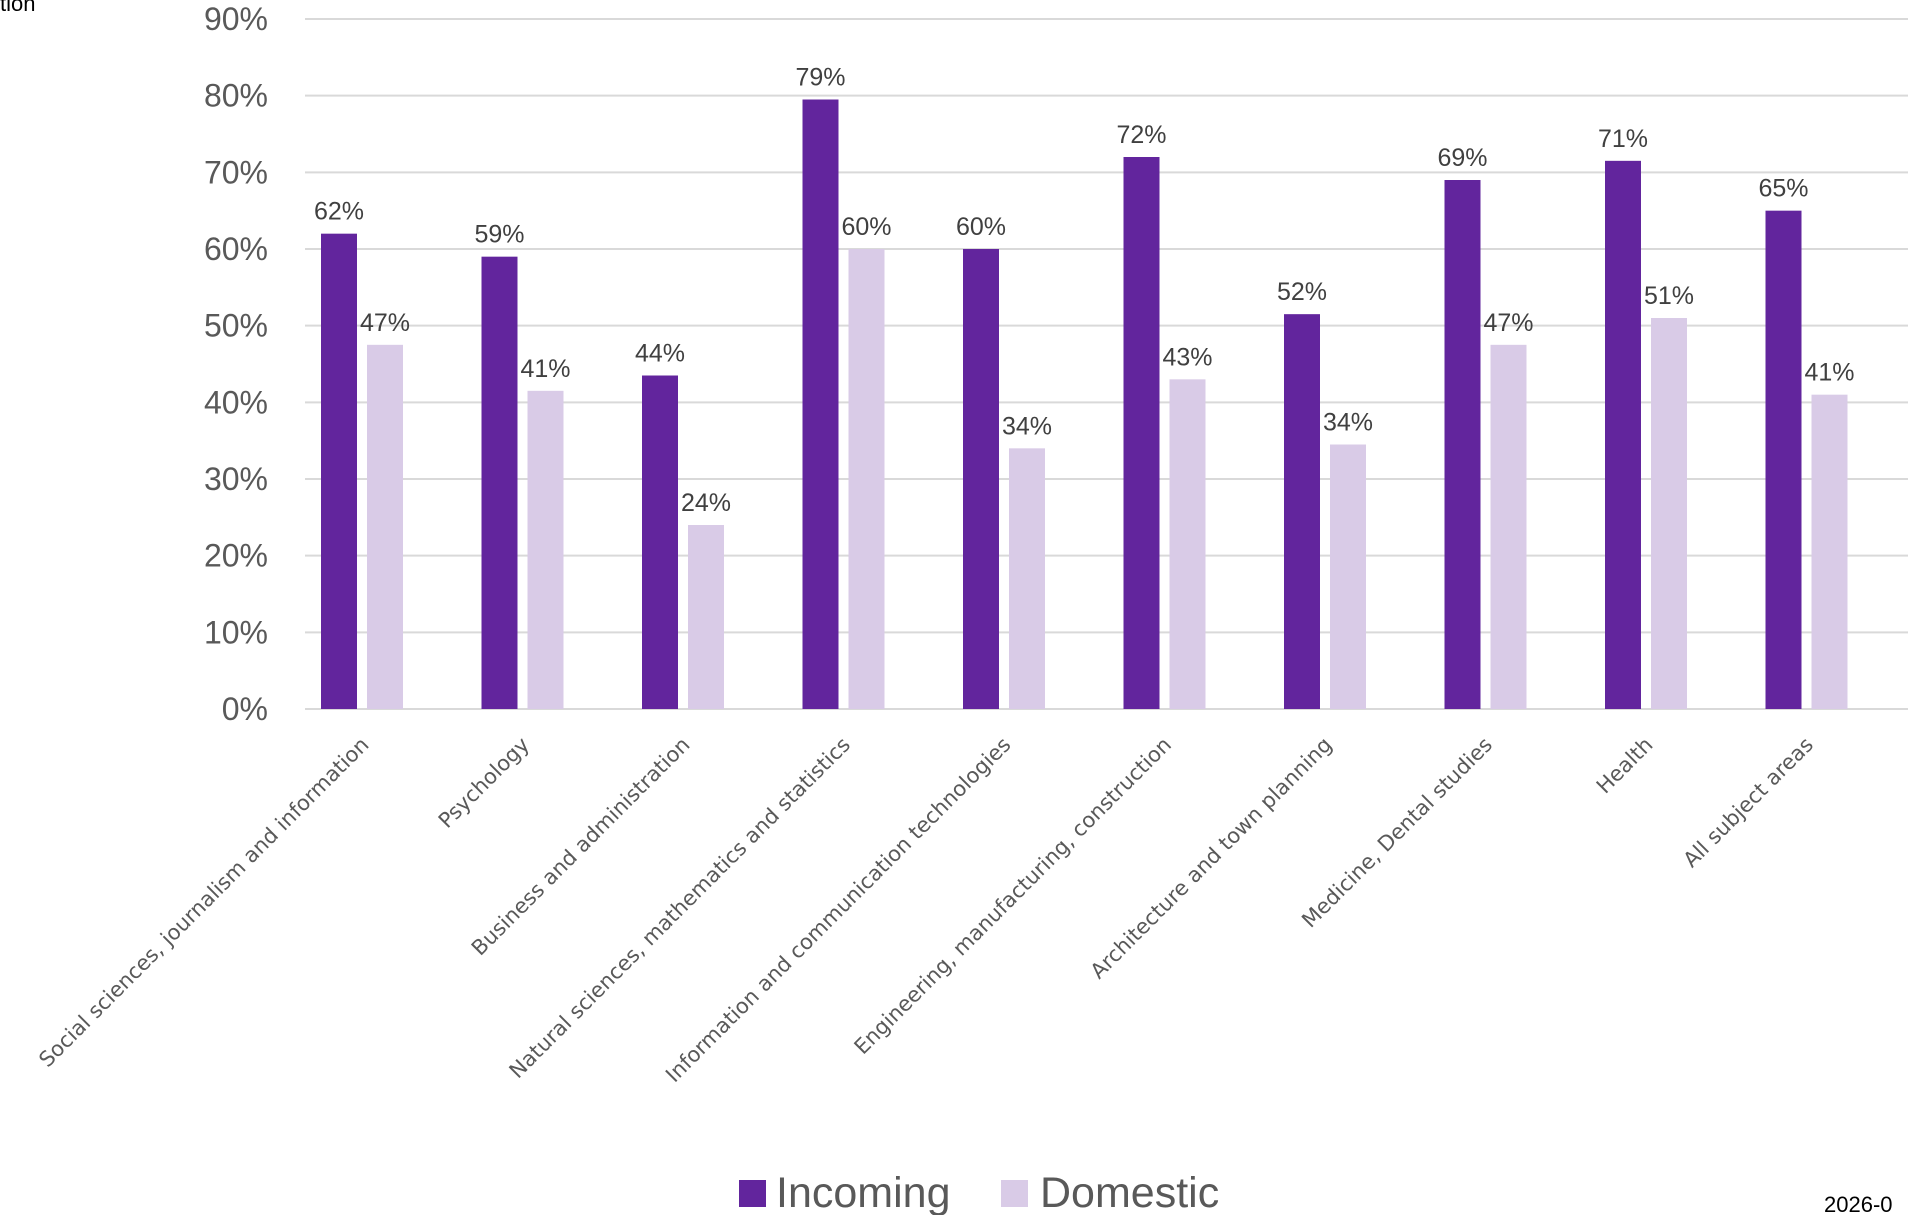  What do you see at coordinates (1748, 802) in the screenshot?
I see `x-category-label: All subject areas` at bounding box center [1748, 802].